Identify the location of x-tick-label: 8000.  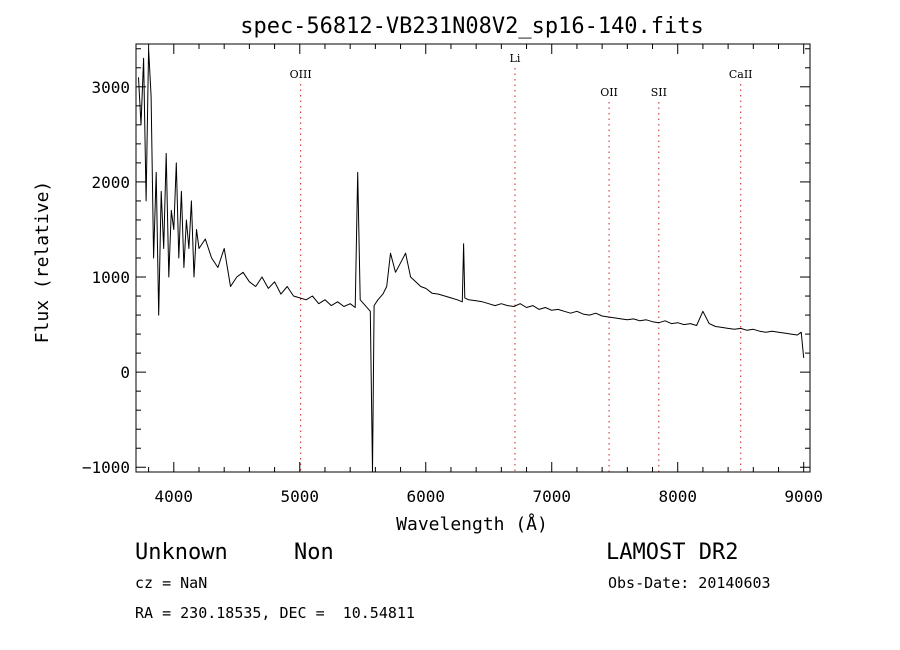
(677, 496).